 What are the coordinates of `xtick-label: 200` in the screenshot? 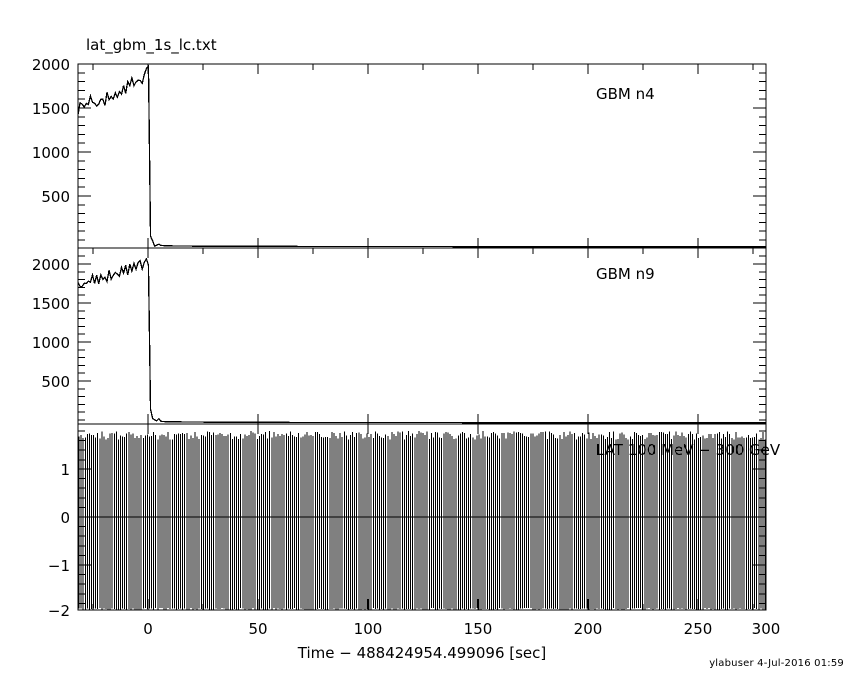 It's located at (588, 629).